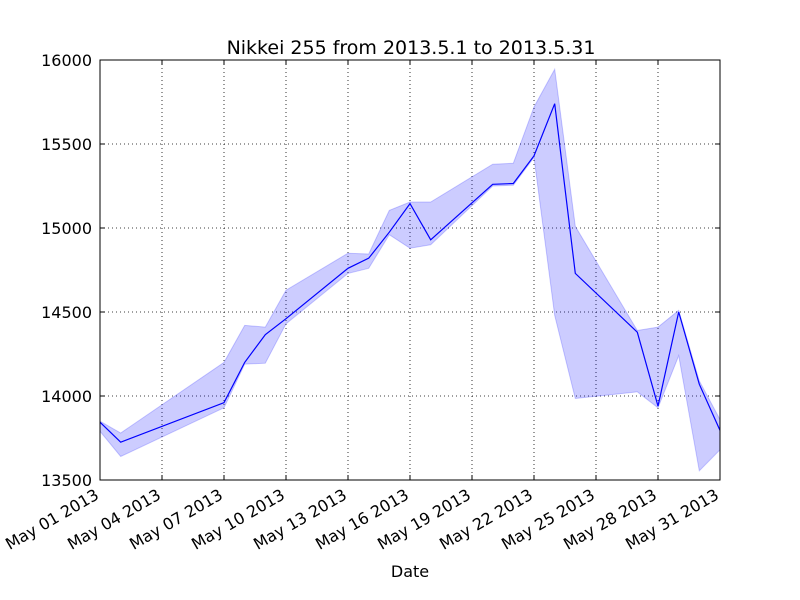 Image resolution: width=800 pixels, height=600 pixels. What do you see at coordinates (66, 228) in the screenshot?
I see `y-tick-label: 15000` at bounding box center [66, 228].